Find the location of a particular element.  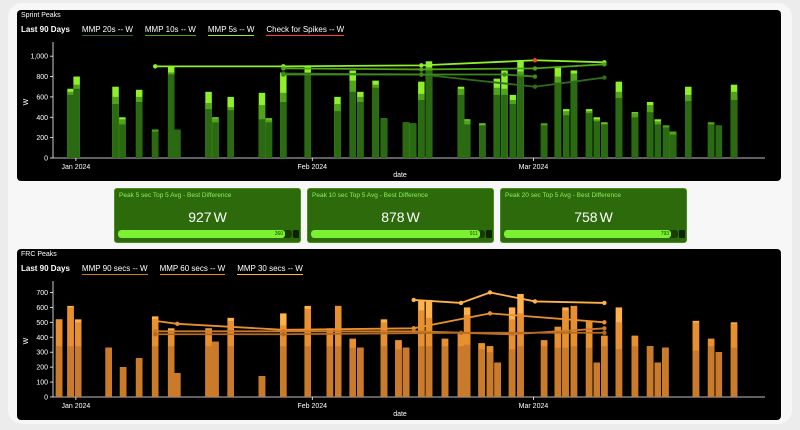

stat-card-bar: 911 is located at coordinates (398, 234).